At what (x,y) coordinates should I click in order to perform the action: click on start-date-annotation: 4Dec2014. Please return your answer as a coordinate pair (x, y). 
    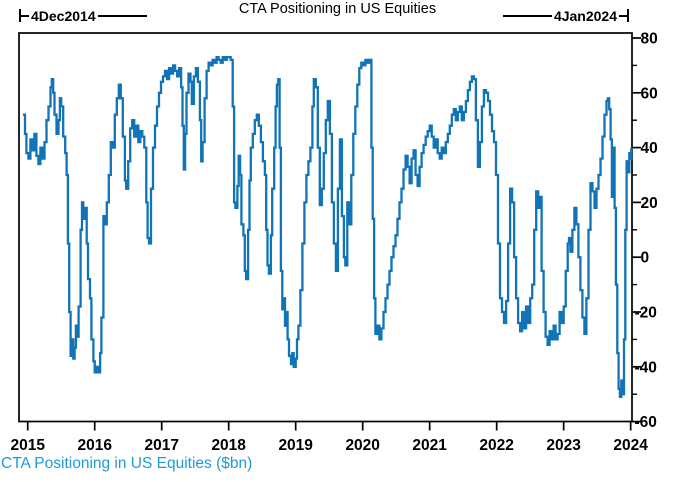
    Looking at the image, I should click on (83, 15).